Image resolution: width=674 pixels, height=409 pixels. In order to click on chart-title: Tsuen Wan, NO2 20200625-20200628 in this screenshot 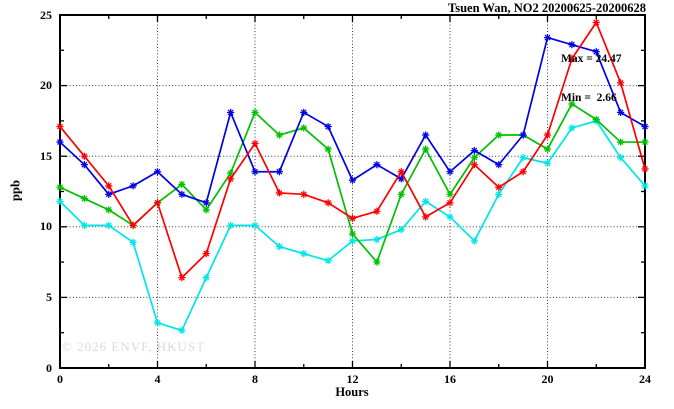, I will do `click(547, 8)`.